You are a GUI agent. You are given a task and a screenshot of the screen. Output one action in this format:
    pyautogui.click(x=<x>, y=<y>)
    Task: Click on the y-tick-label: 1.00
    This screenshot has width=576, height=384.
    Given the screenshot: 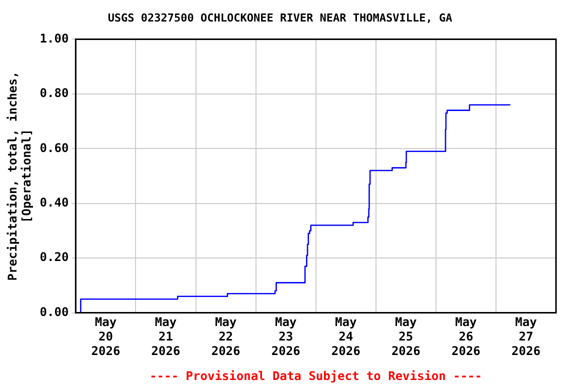 What is the action you would take?
    pyautogui.click(x=54, y=38)
    